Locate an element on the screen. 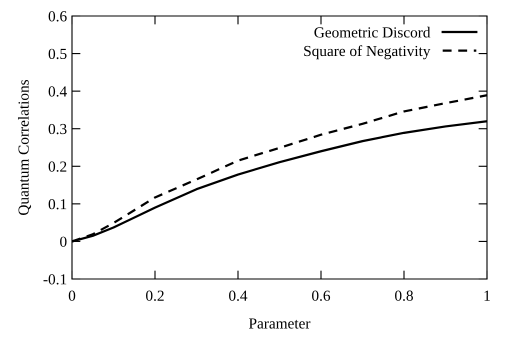  legend-label: Square of Negativity is located at coordinates (367, 52).